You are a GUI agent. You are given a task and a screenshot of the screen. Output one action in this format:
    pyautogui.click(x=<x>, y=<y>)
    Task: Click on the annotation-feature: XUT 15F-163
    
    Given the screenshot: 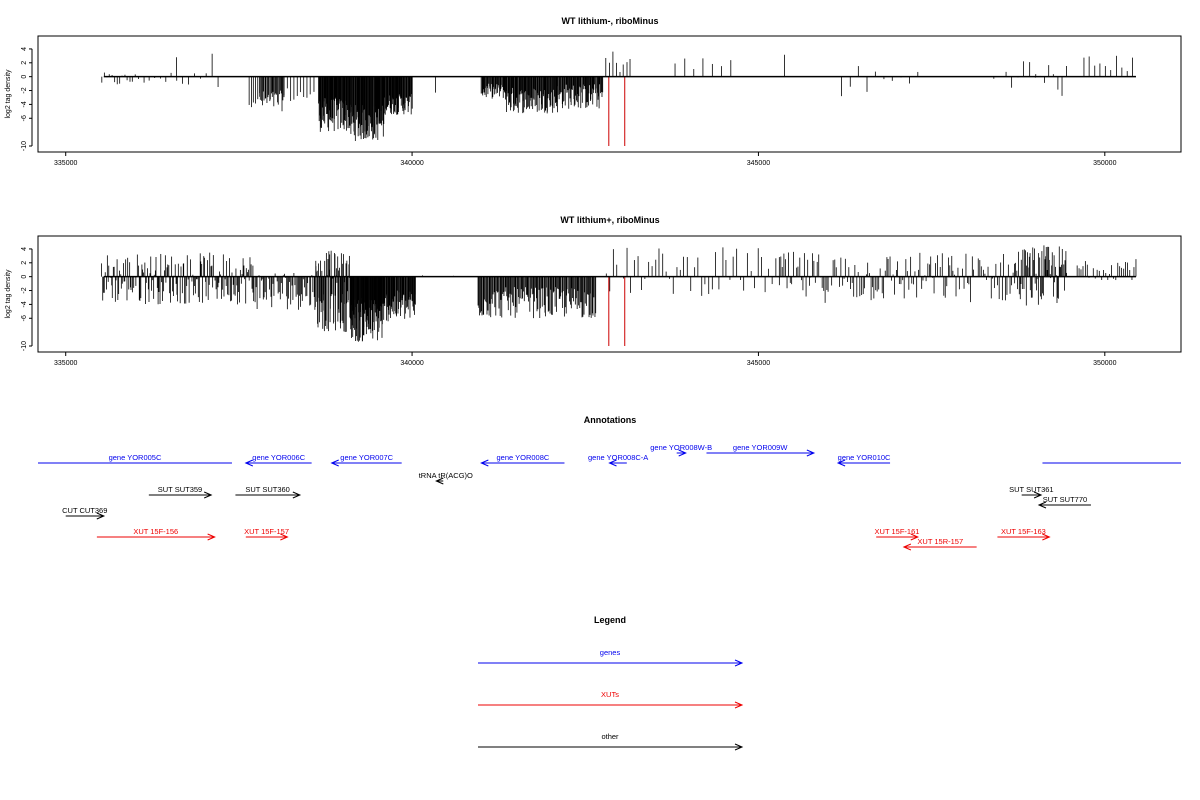 What is the action you would take?
    pyautogui.click(x=1024, y=534)
    